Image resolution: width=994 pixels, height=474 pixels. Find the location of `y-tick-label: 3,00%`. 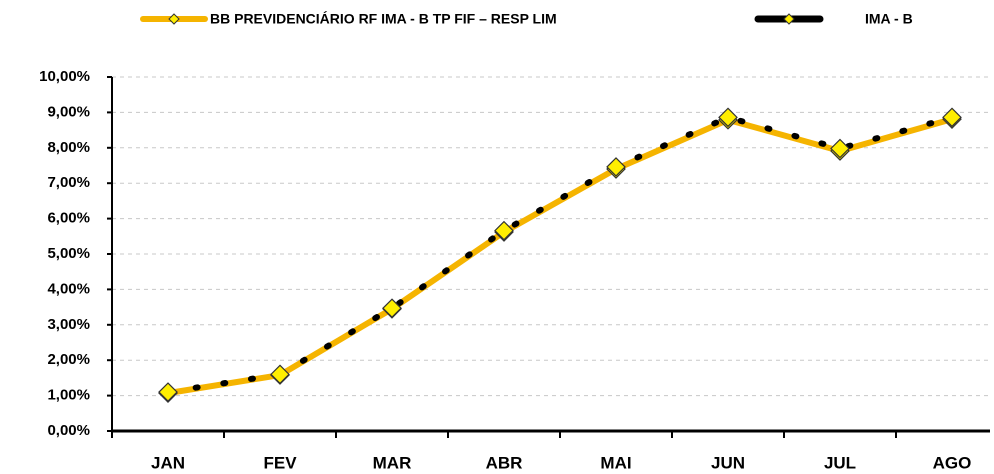

y-tick-label: 3,00% is located at coordinates (68, 324).